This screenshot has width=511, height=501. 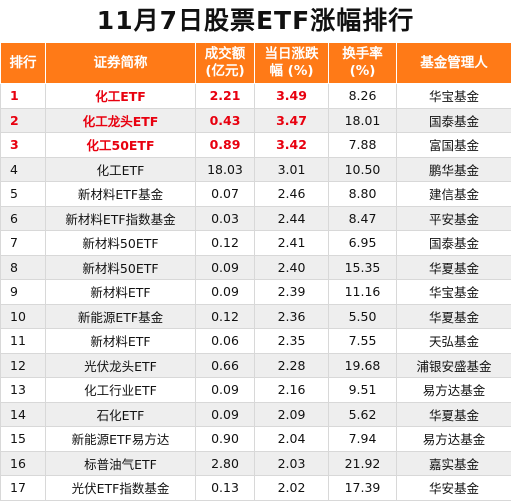 What do you see at coordinates (225, 120) in the screenshot?
I see `turnover-cell: 0.43` at bounding box center [225, 120].